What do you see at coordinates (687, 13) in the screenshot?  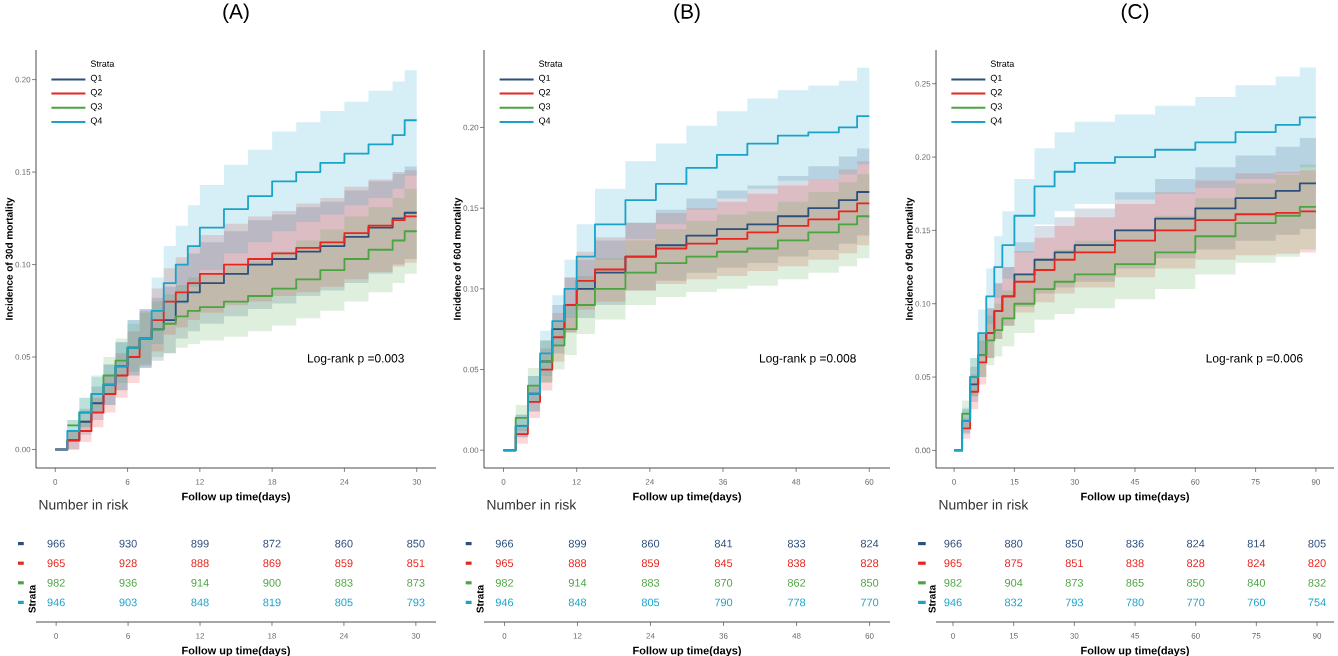 I see `chart-title: (B)` at bounding box center [687, 13].